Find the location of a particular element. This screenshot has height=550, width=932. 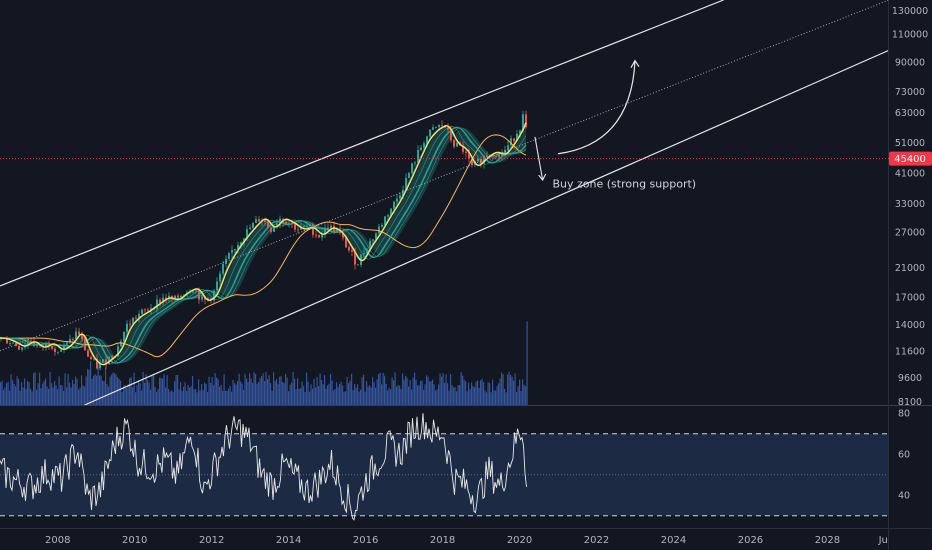

rsi-tick-label: 80 is located at coordinates (904, 414).